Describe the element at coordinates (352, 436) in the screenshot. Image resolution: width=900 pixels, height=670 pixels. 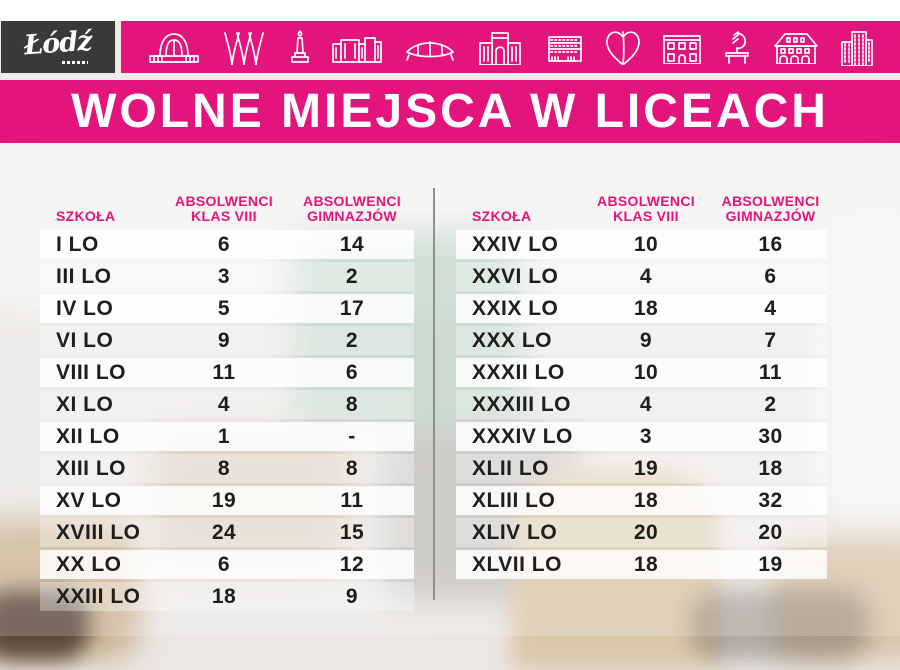
I see `gimnazjow-value: -` at that location.